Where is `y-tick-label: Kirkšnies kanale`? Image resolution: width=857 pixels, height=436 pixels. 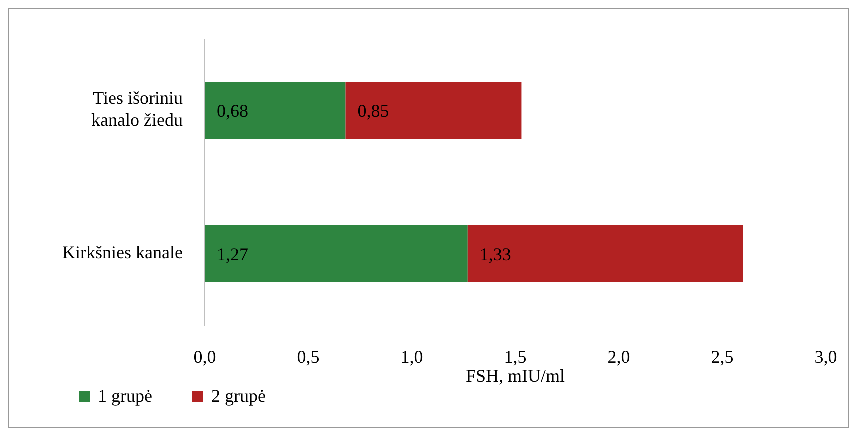 y-tick-label: Kirkšnies kanale is located at coordinates (123, 252).